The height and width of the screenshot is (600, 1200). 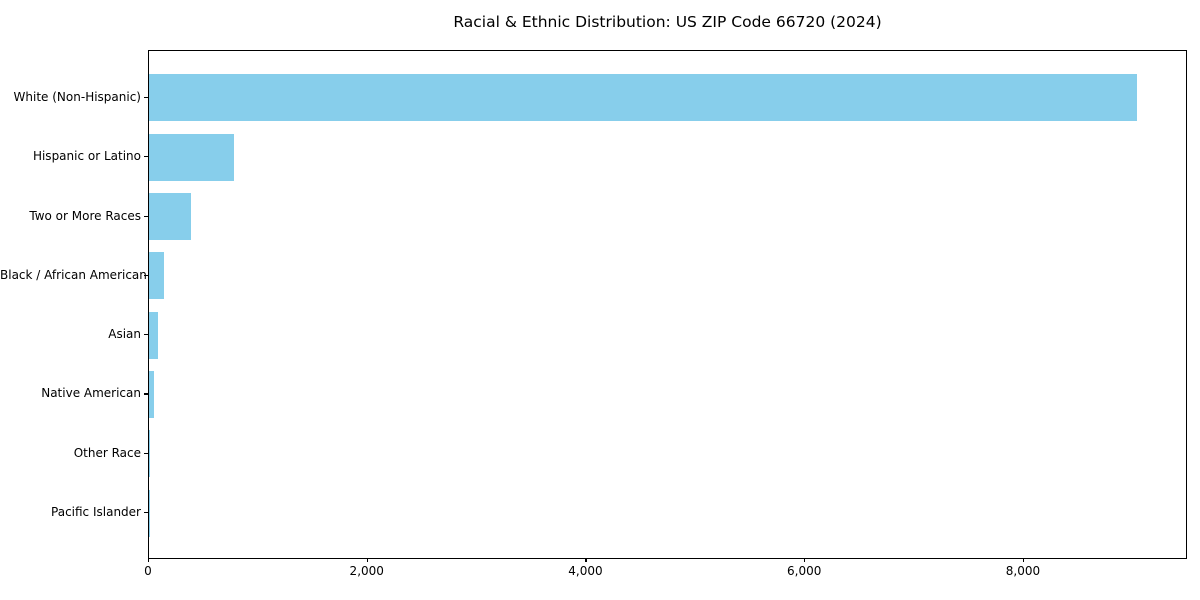 I want to click on bar-black-african-american, so click(x=157, y=276).